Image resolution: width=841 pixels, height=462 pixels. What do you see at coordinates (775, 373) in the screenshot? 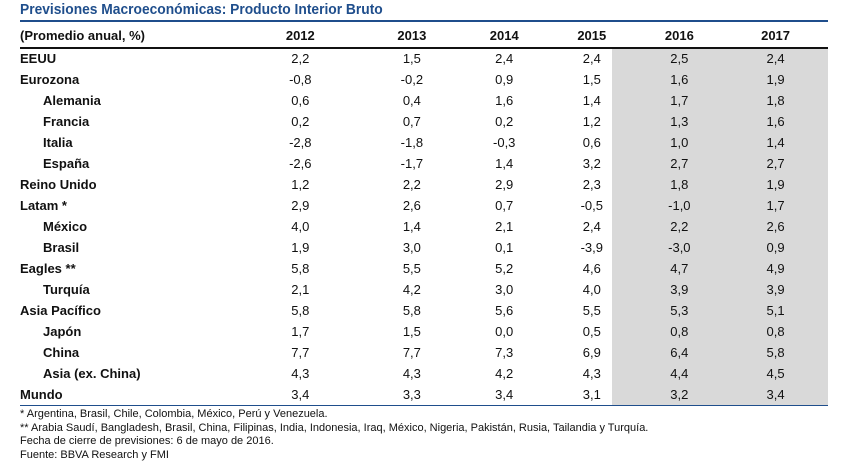
I see `value-cell: 4,5` at bounding box center [775, 373].